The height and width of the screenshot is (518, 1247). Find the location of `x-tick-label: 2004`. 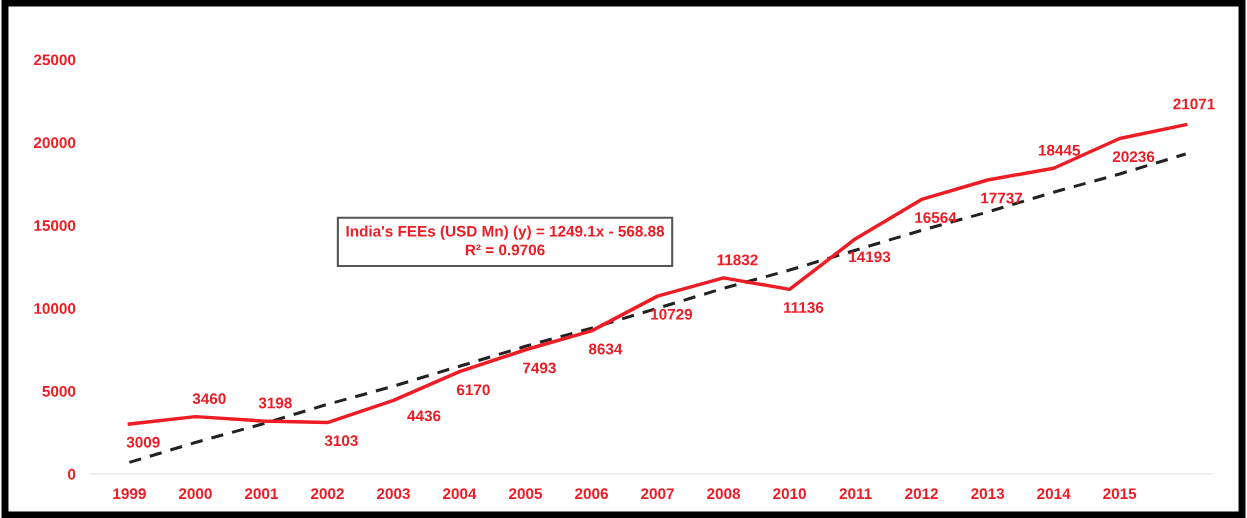

x-tick-label: 2004 is located at coordinates (460, 494).